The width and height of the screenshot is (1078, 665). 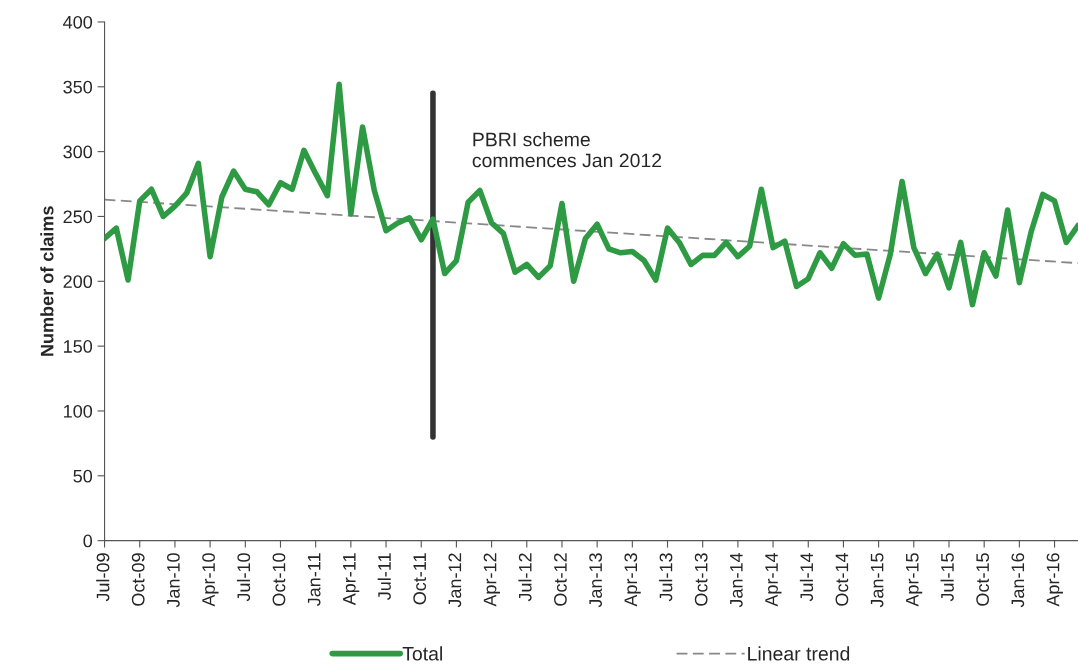 What do you see at coordinates (384, 577) in the screenshot?
I see `x-tick-label: Jul-11` at bounding box center [384, 577].